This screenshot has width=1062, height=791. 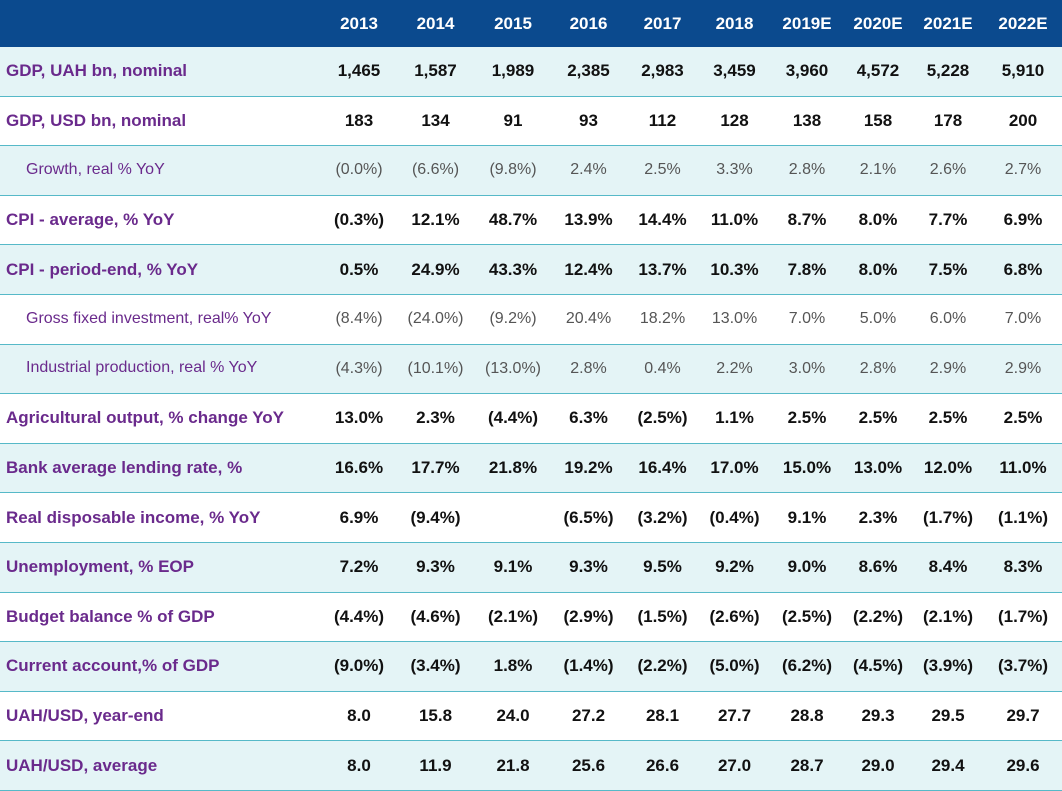 What do you see at coordinates (734, 667) in the screenshot?
I see `value-cell: (5.0%)` at bounding box center [734, 667].